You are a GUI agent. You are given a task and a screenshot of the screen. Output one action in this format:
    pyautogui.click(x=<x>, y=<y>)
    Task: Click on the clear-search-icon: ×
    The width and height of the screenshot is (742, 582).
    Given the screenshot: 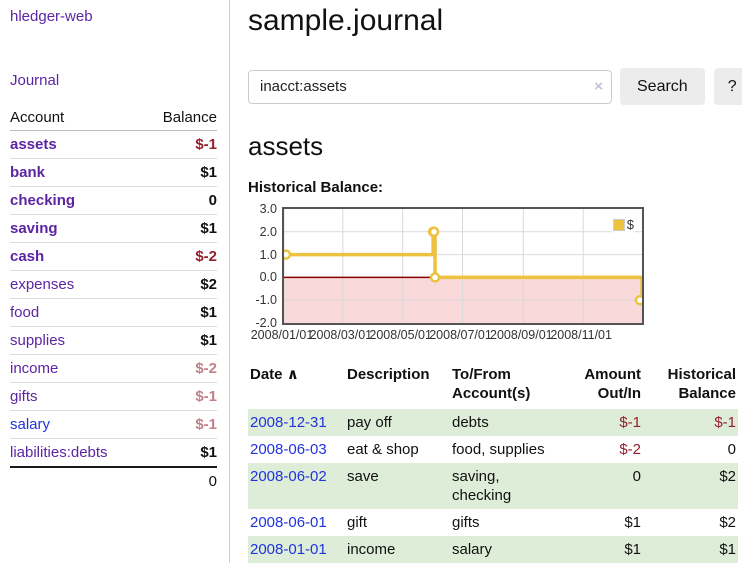 What is the action you would take?
    pyautogui.click(x=598, y=86)
    